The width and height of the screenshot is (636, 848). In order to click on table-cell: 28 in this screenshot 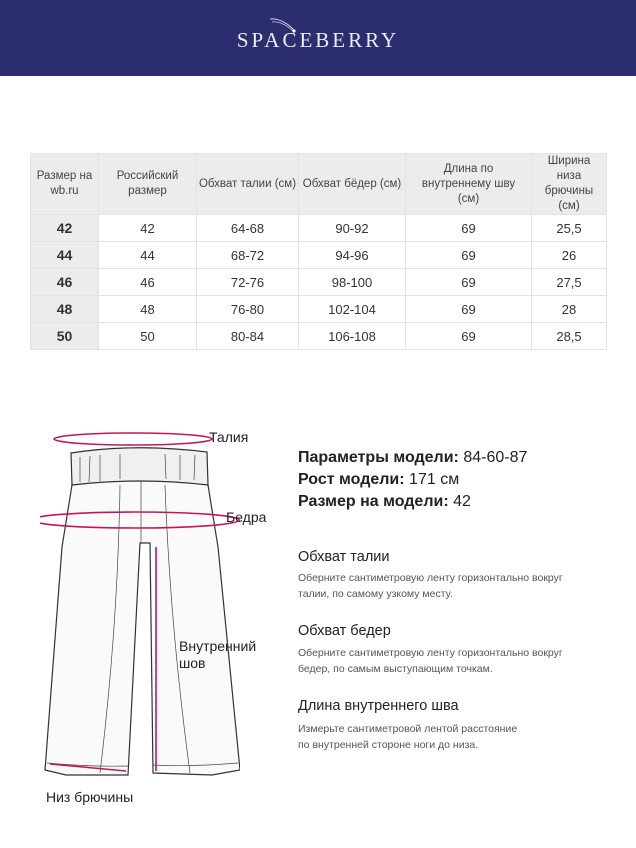, I will do `click(569, 309)`.